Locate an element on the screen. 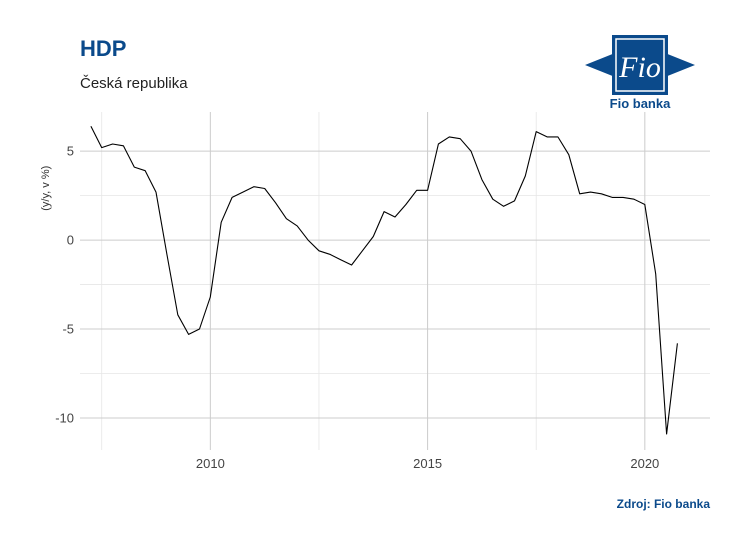  x-tick-label: 2010 is located at coordinates (210, 463).